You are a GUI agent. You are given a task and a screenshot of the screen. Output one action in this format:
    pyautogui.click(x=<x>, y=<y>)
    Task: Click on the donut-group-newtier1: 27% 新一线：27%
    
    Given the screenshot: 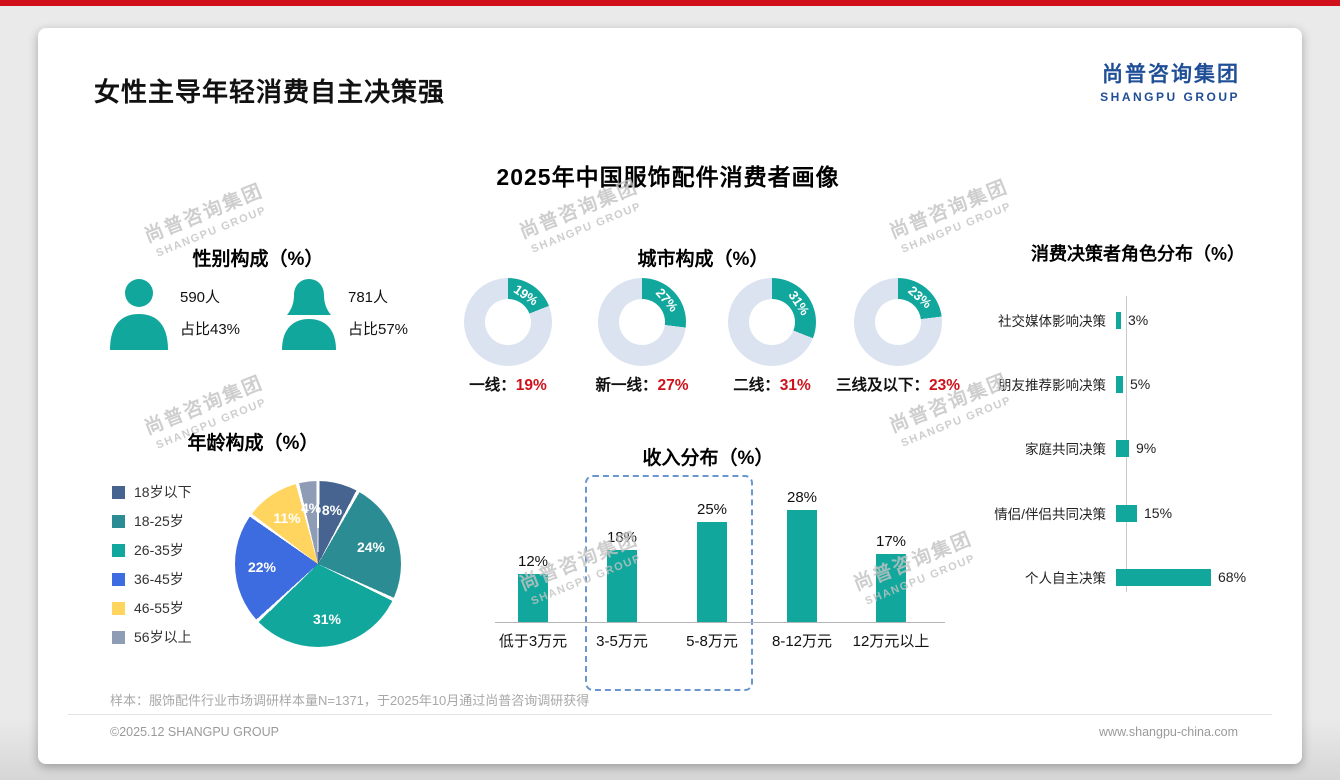 What is the action you would take?
    pyautogui.click(x=642, y=336)
    